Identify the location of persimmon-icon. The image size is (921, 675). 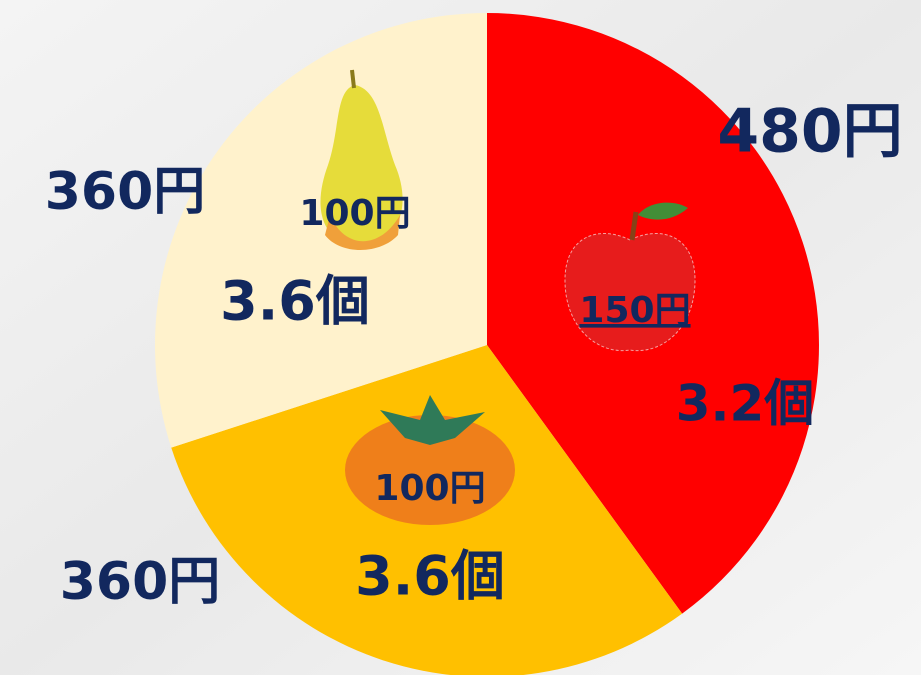
(430, 460).